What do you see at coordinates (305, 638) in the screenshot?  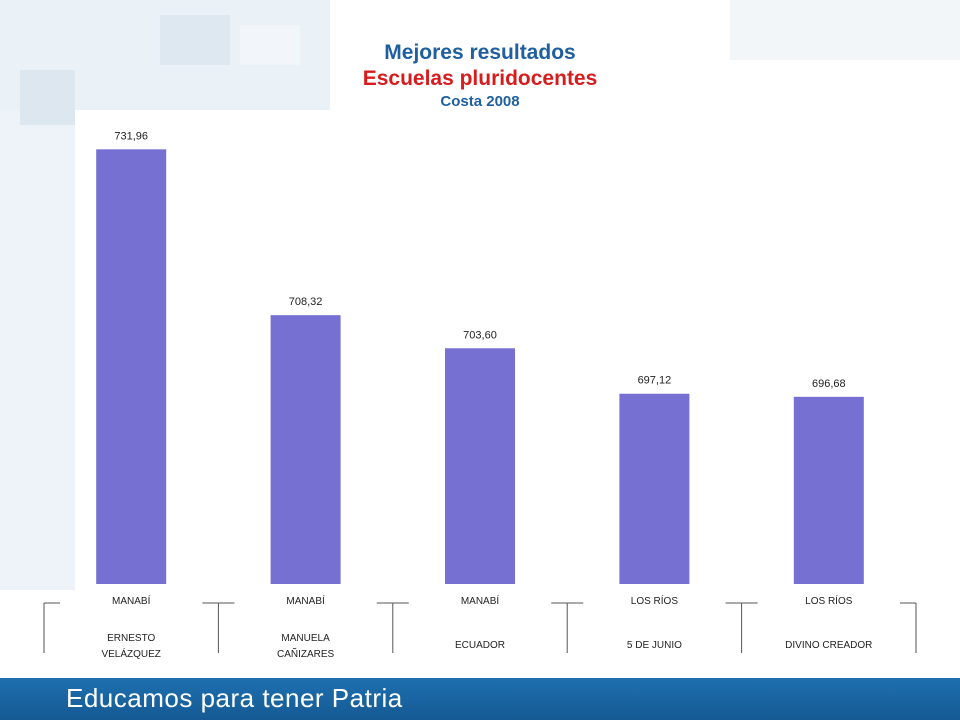 I see `category-school-label: MANUELA` at bounding box center [305, 638].